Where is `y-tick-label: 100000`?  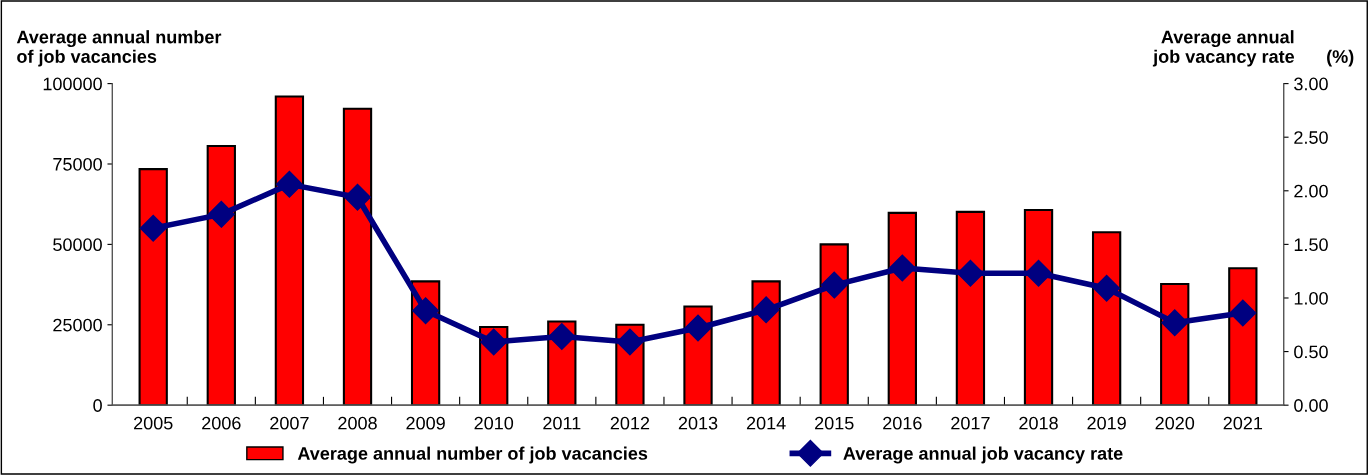
y-tick-label: 100000 is located at coordinates (72, 84).